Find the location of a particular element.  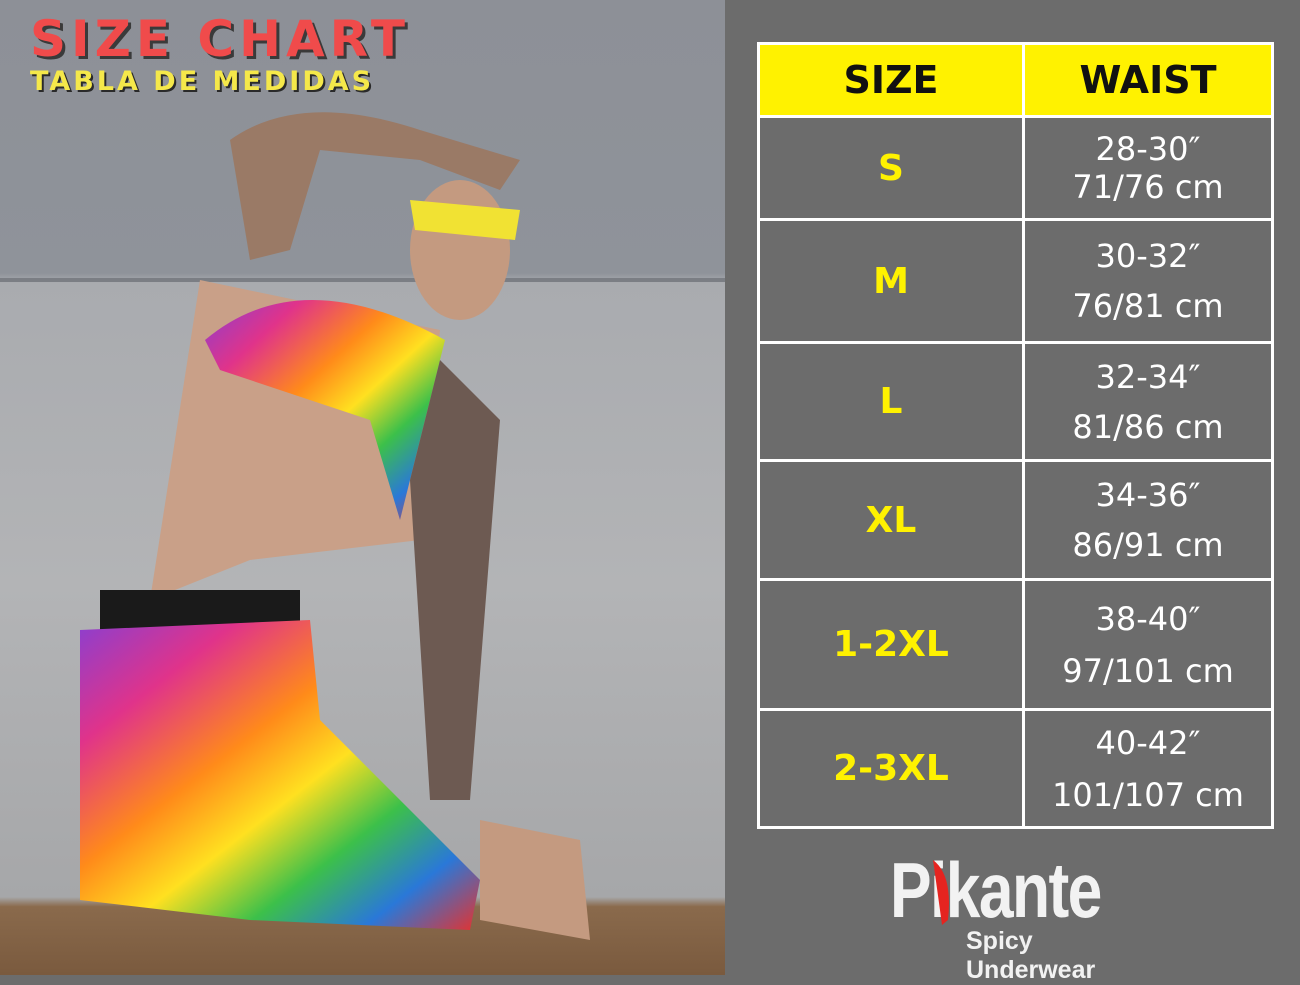

column-header-waist: WAIST is located at coordinates (1148, 80).